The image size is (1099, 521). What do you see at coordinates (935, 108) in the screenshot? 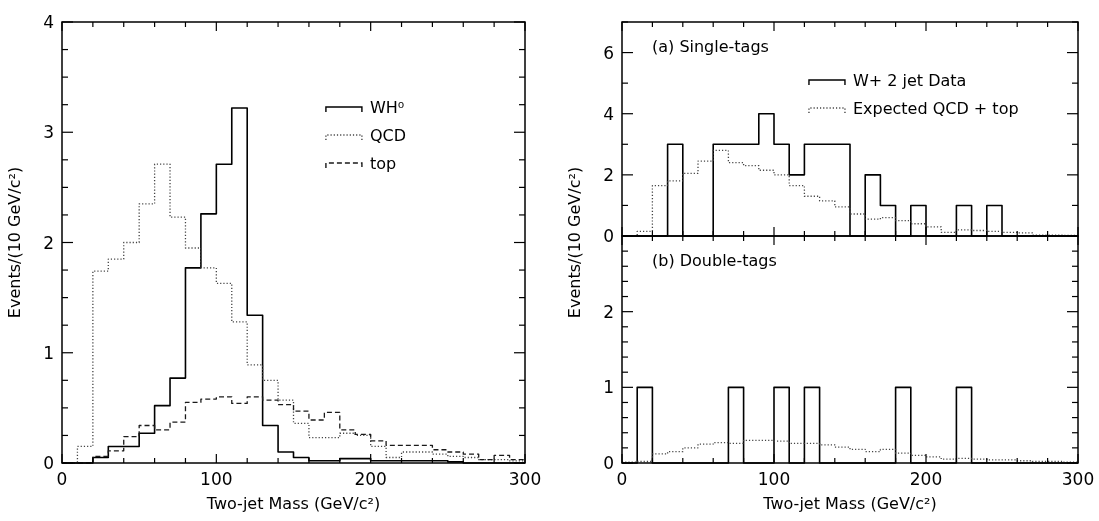
I see `legend-label: Expected QCD + top` at bounding box center [935, 108].